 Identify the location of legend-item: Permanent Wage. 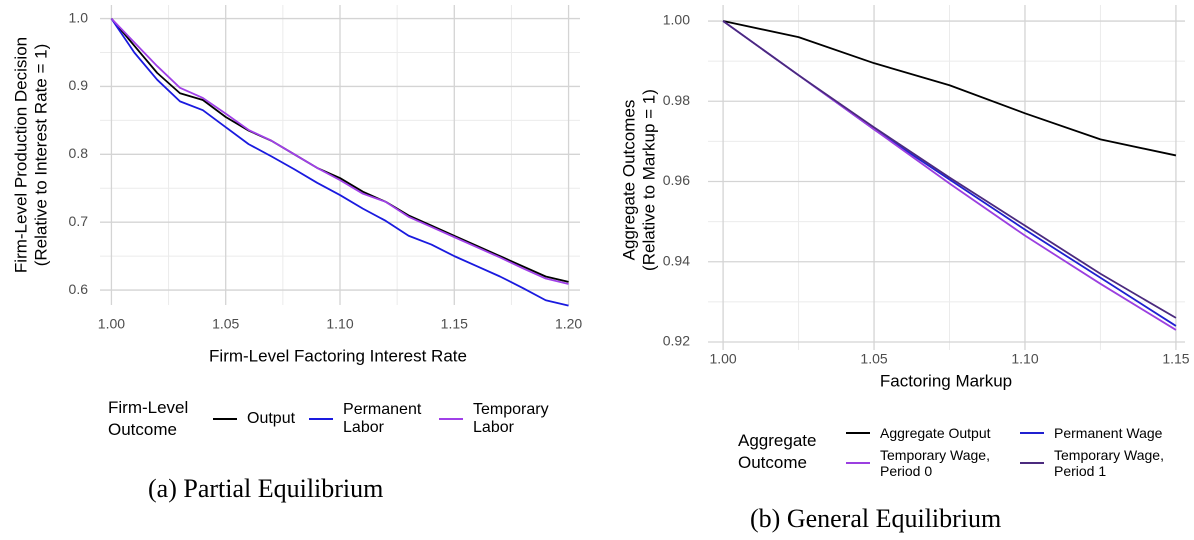
(1102, 433).